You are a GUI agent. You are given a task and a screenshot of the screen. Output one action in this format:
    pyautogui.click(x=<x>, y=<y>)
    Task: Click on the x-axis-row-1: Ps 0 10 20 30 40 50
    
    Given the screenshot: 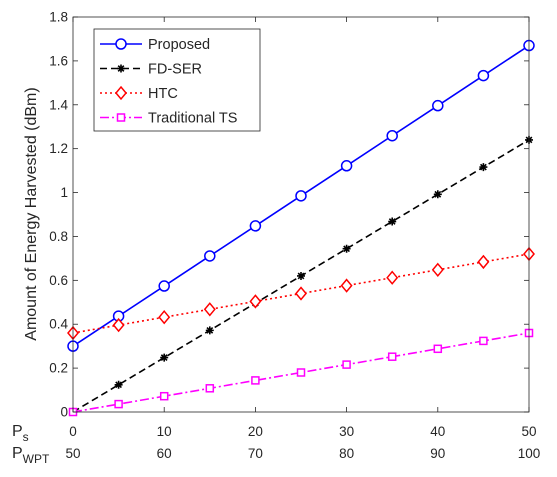 What is the action you would take?
    pyautogui.click(x=274, y=433)
    